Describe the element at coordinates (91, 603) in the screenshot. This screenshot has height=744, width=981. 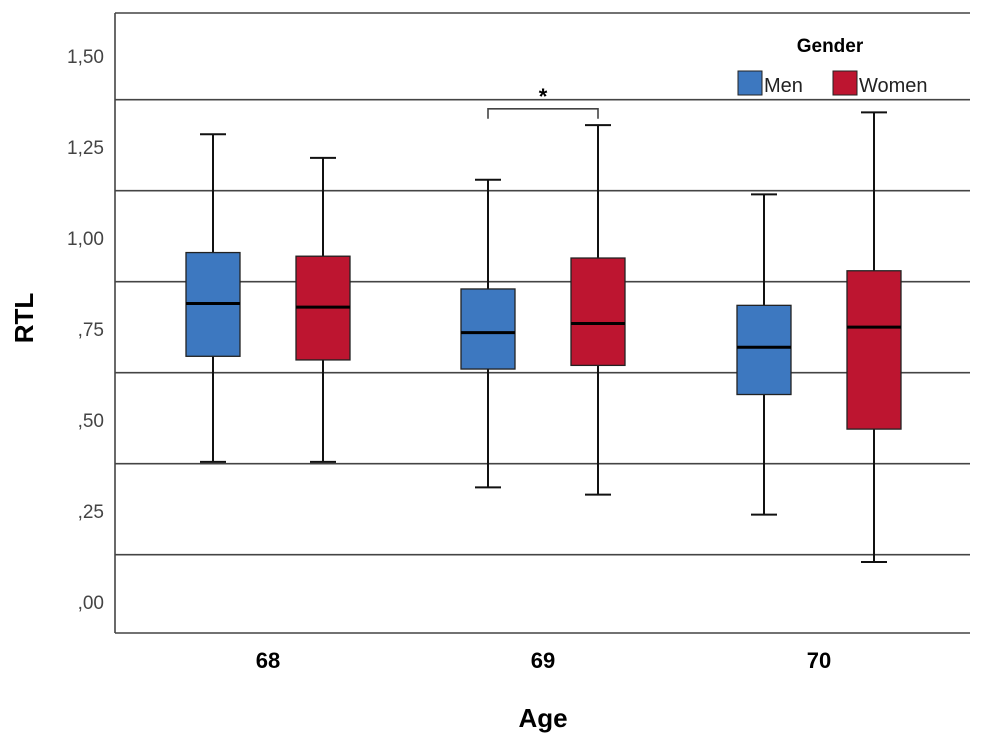
I see `y-tick-label: ,00` at that location.